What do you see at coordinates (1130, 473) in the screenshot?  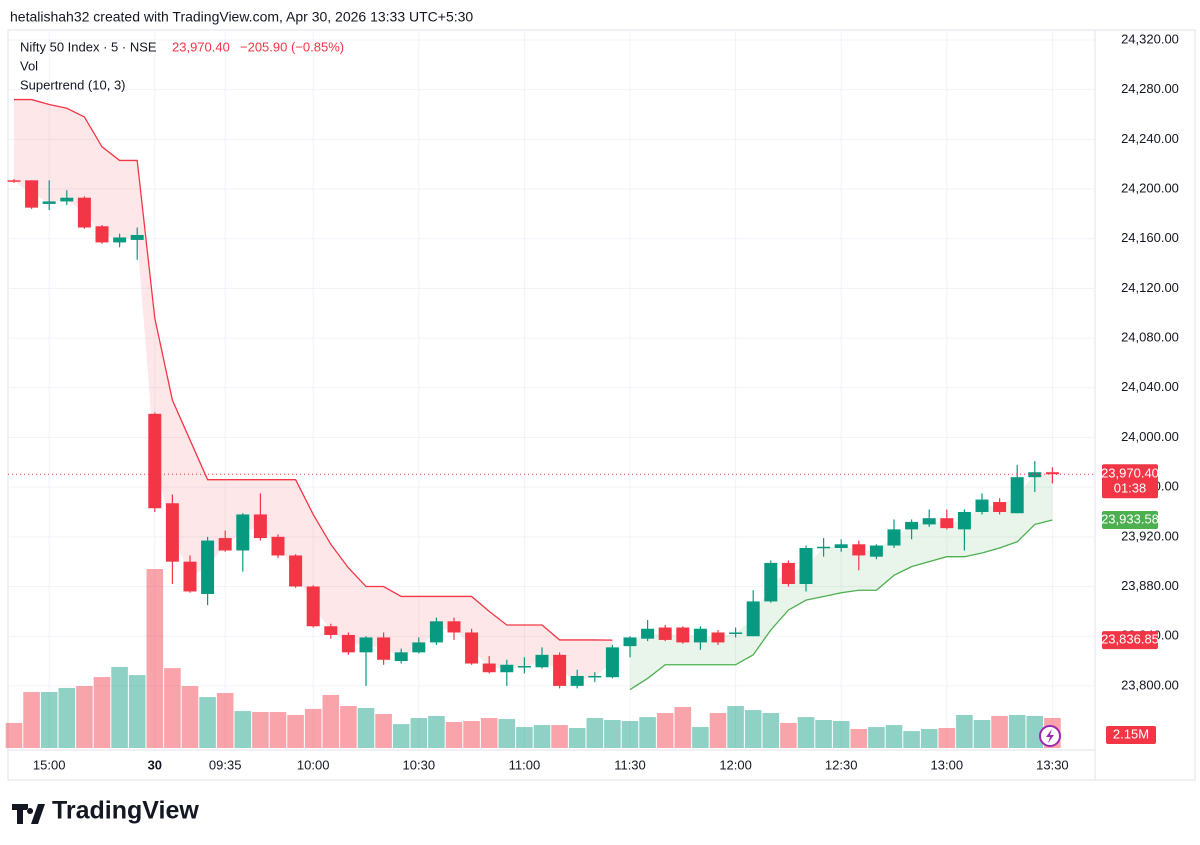 I see `last-price-label: 23,970.40` at bounding box center [1130, 473].